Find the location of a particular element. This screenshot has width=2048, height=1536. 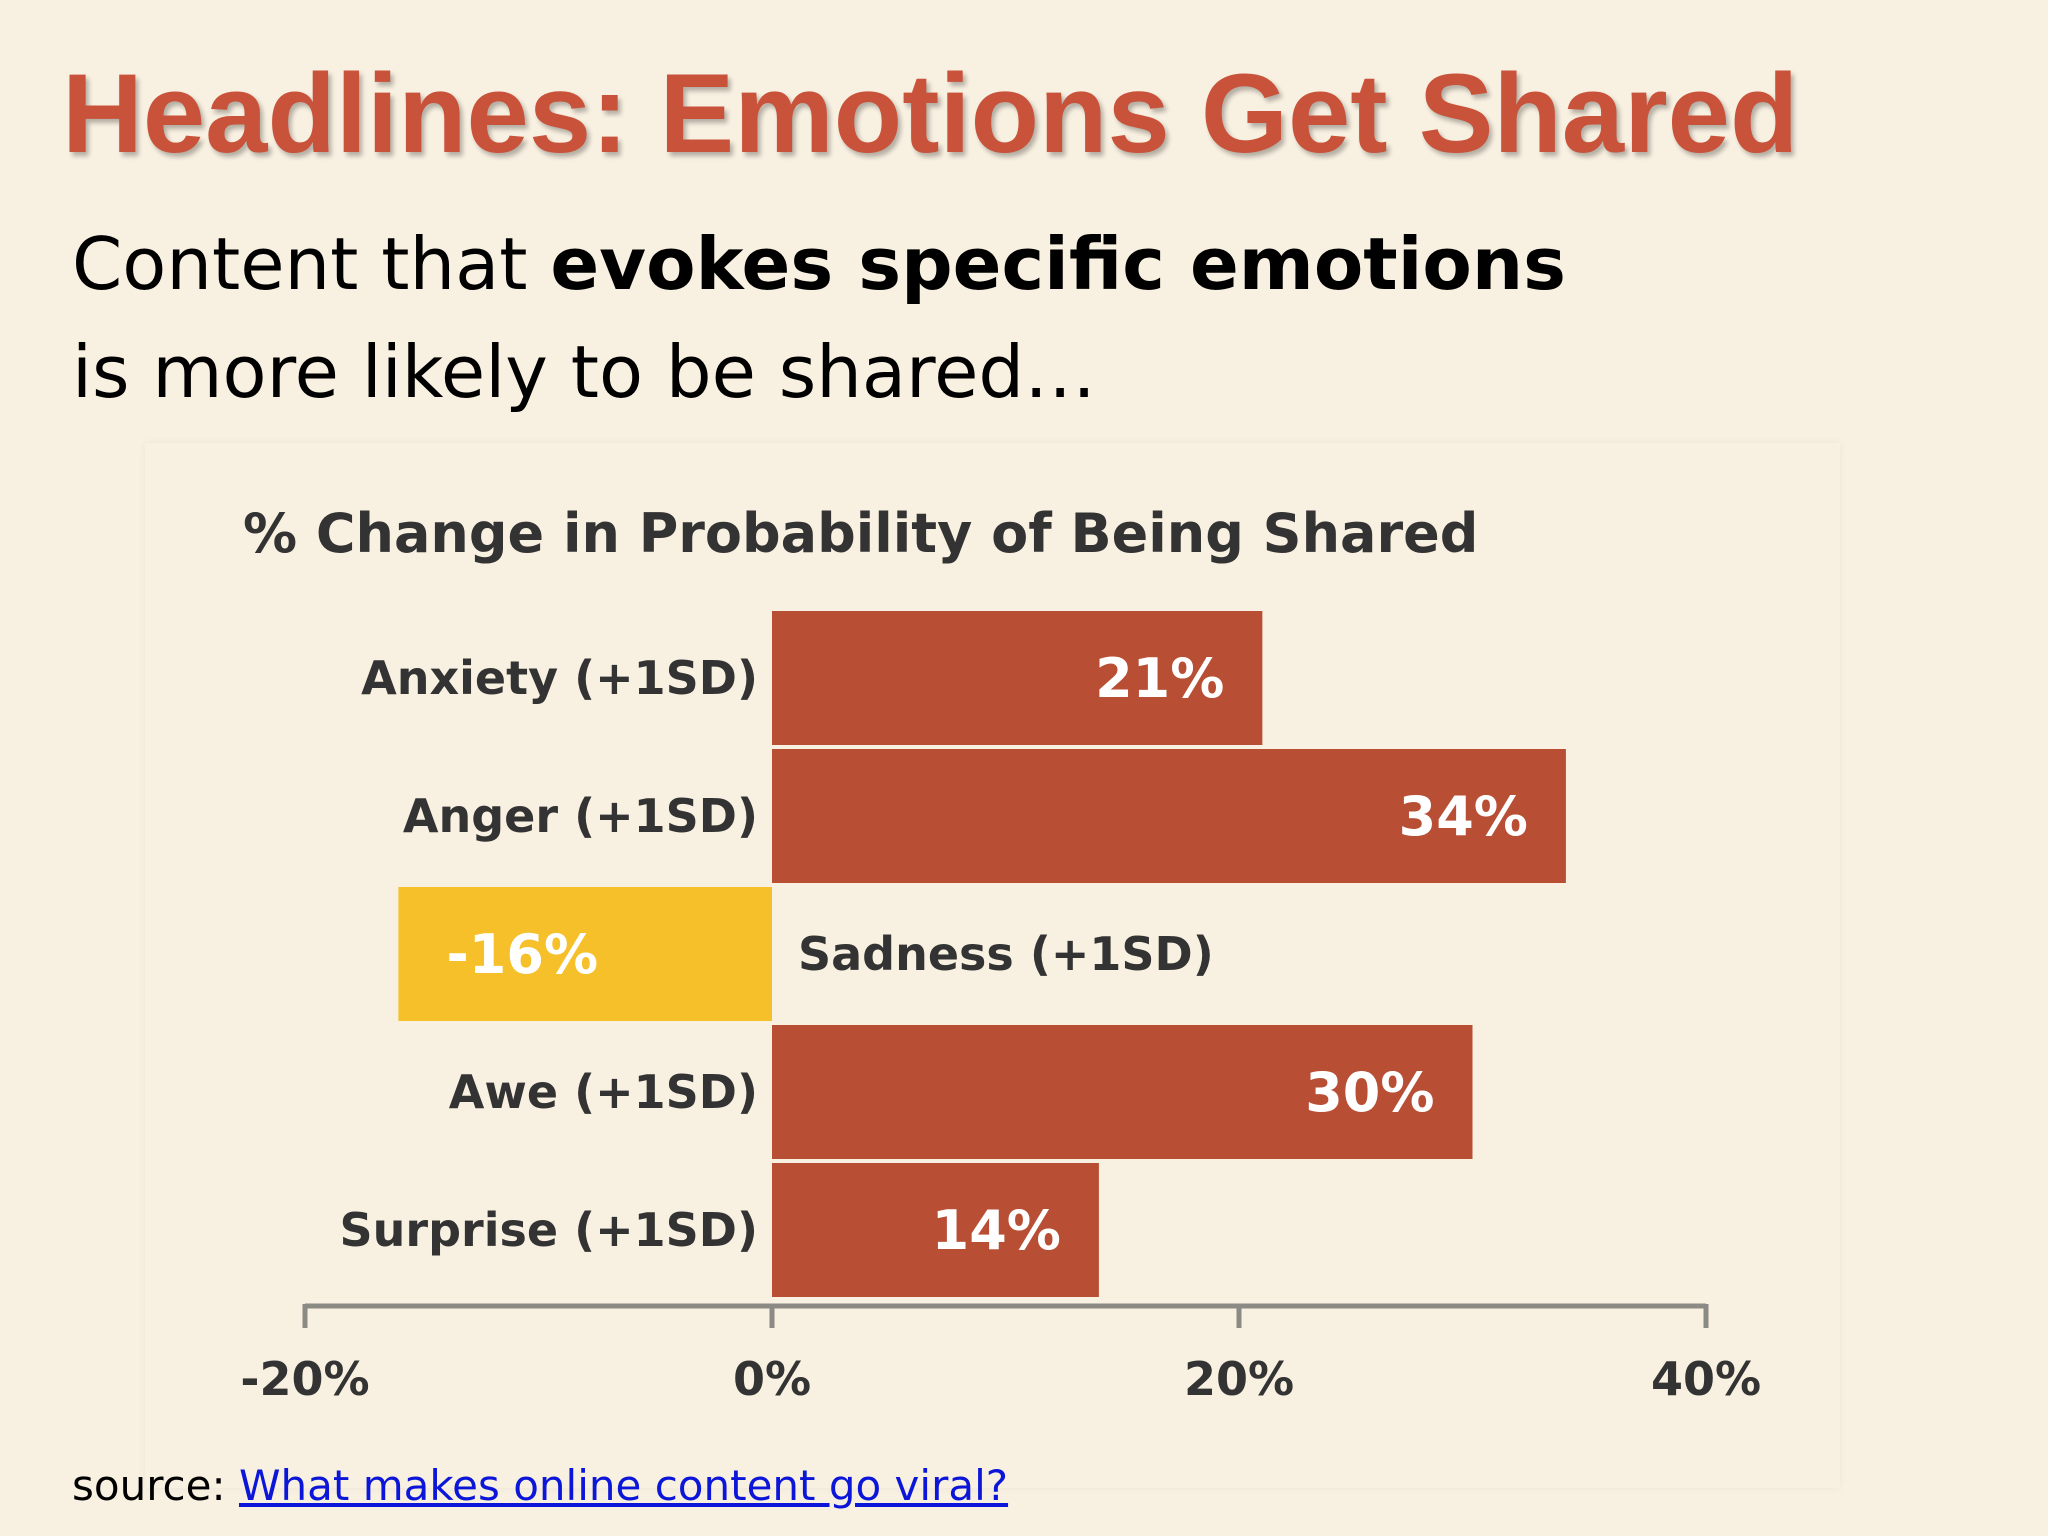

slide-title: Headlines: Emotions Get Shared is located at coordinates (930, 113).